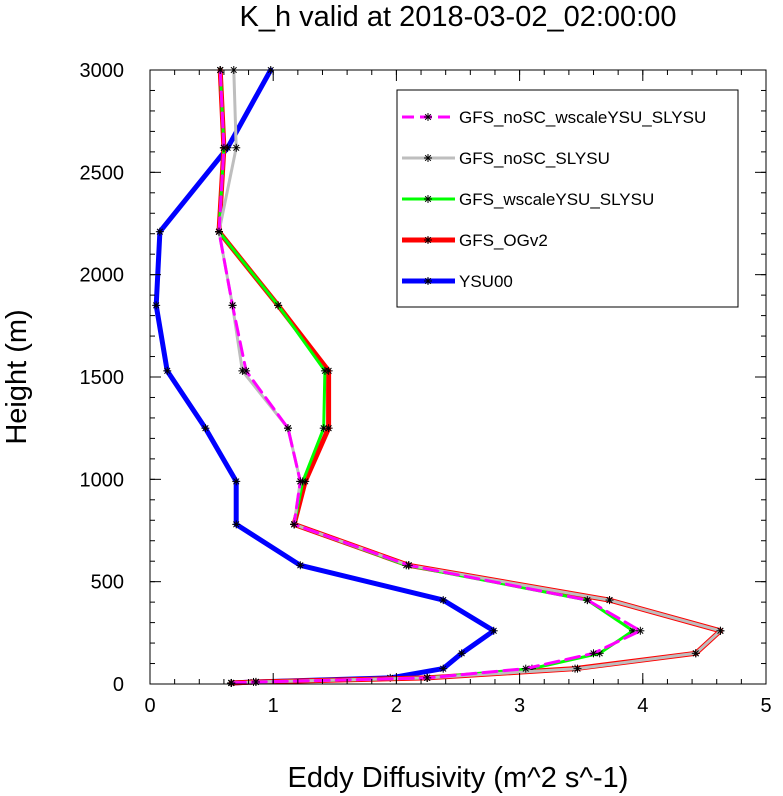 This screenshot has width=783, height=796. I want to click on y-tick-label: 1000, so click(102, 480).